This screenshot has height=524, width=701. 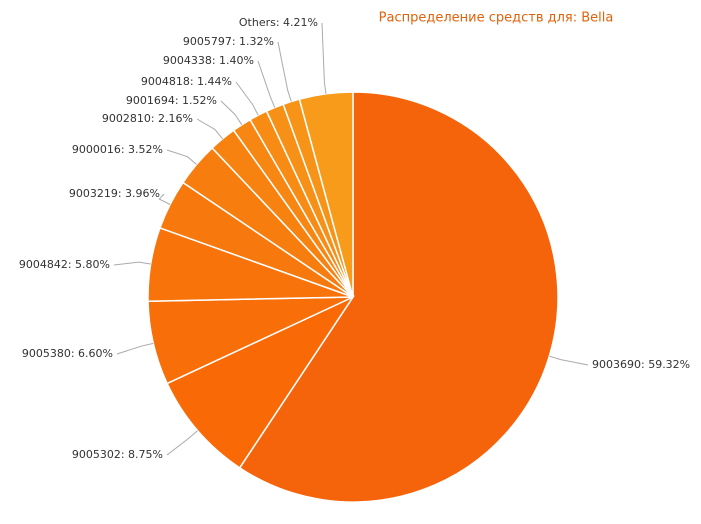 I want to click on slice-label: 9005380: 6.60%, so click(x=67, y=353).